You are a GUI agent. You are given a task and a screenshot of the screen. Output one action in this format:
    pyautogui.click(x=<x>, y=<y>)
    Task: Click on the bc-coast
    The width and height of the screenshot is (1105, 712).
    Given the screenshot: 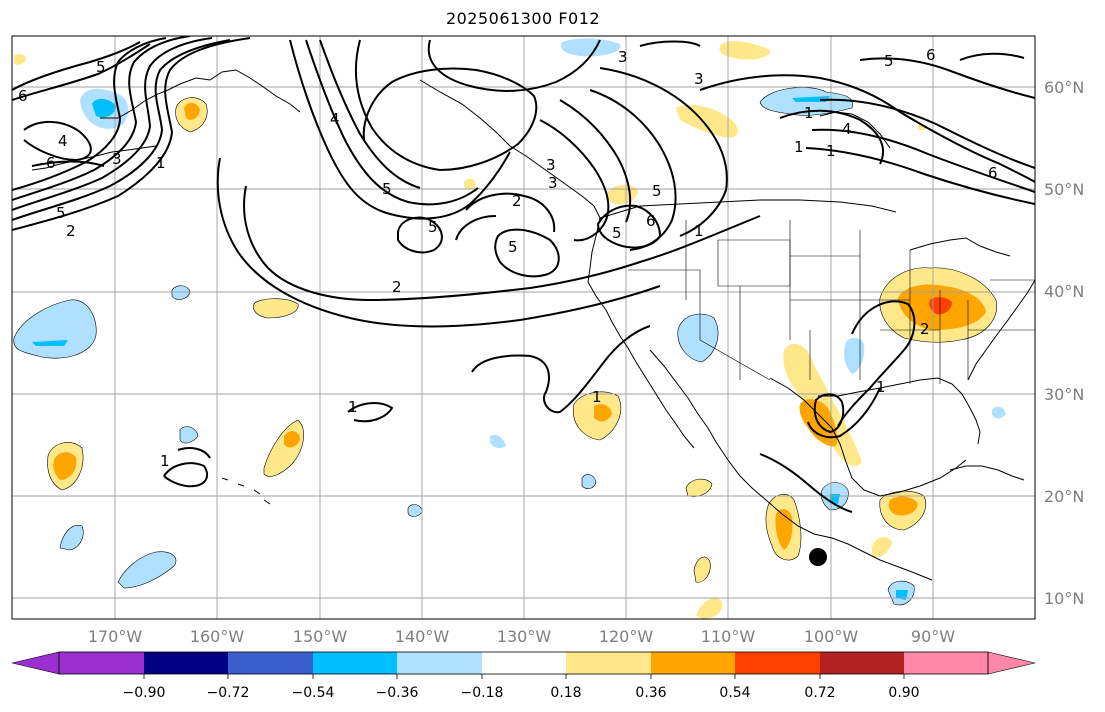 What is the action you would take?
    pyautogui.click(x=510, y=149)
    